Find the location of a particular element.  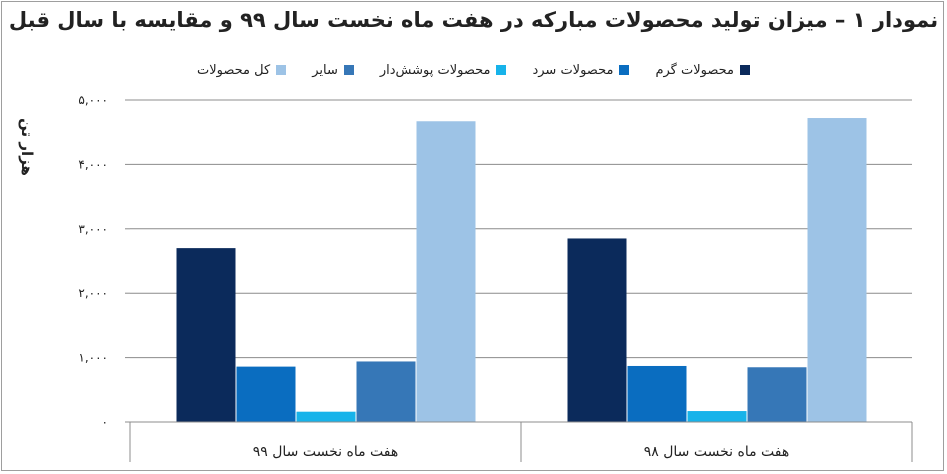

legend-swatch-cold is located at coordinates (624, 70).